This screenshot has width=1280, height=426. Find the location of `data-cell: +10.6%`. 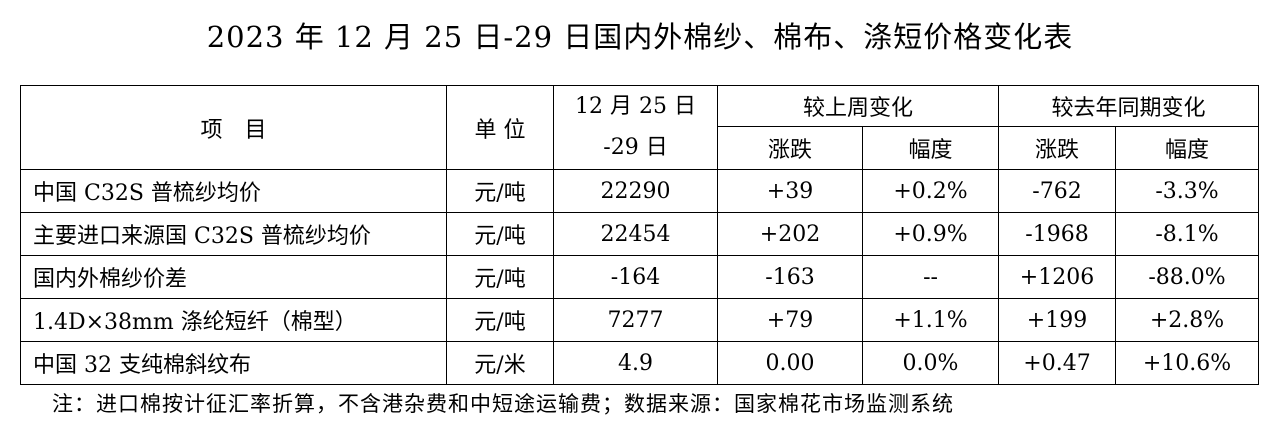

data-cell: +10.6% is located at coordinates (1187, 363).